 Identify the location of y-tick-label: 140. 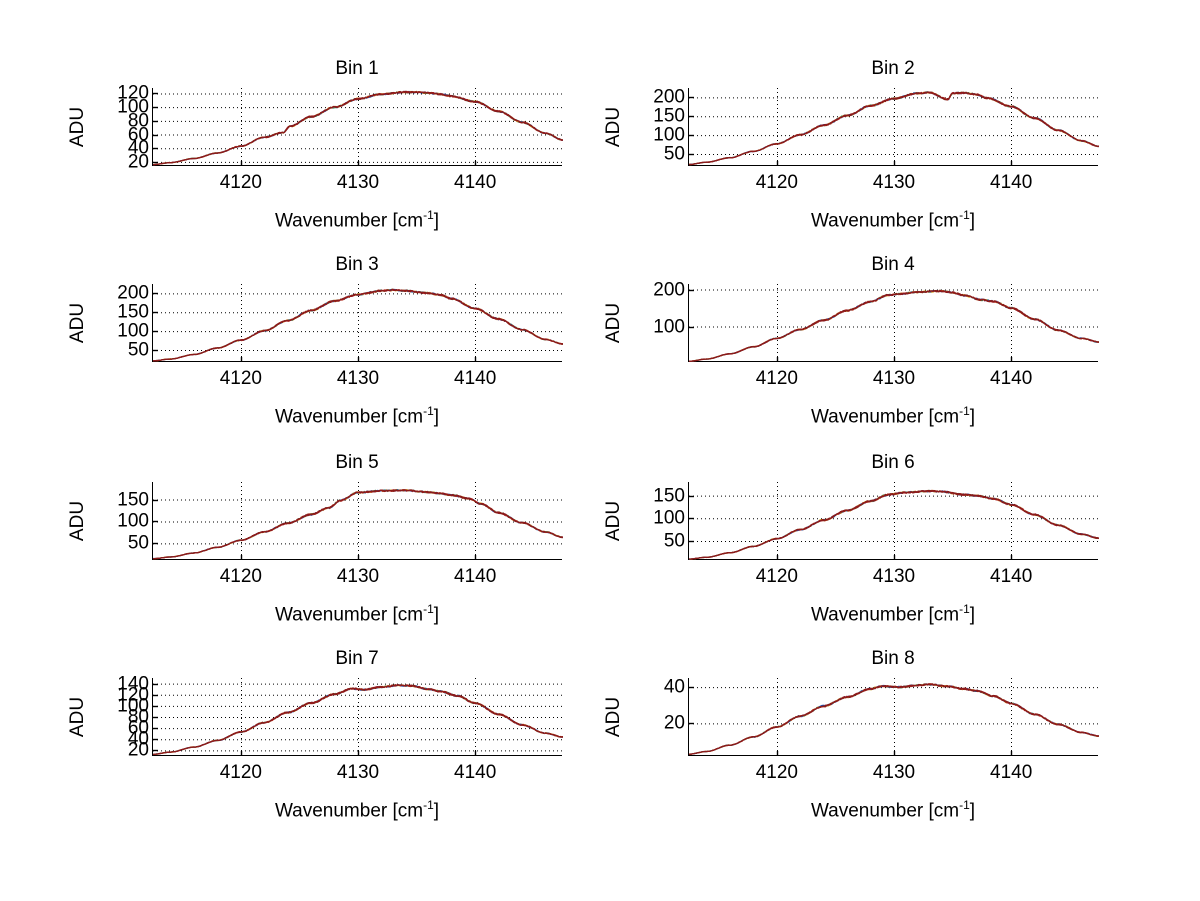
(133, 684).